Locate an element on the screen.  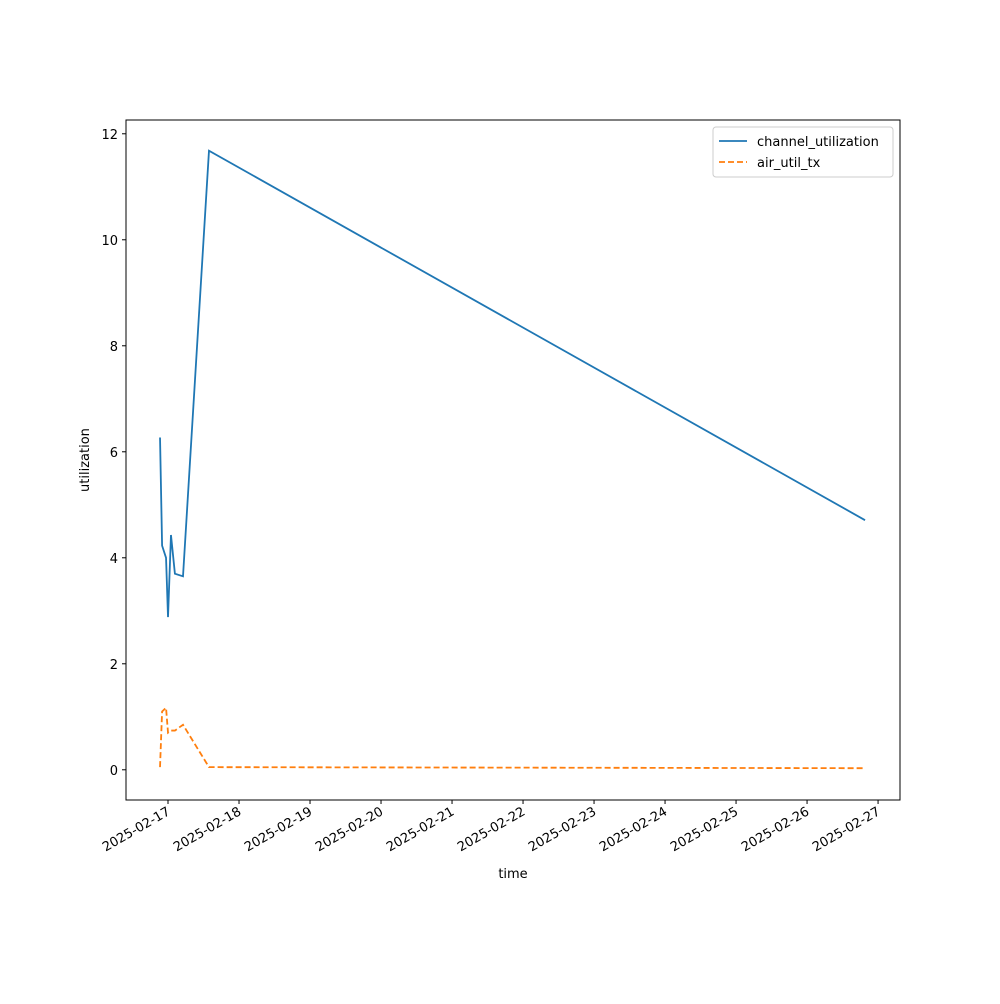
legend-label: channel_utilization is located at coordinates (818, 142).